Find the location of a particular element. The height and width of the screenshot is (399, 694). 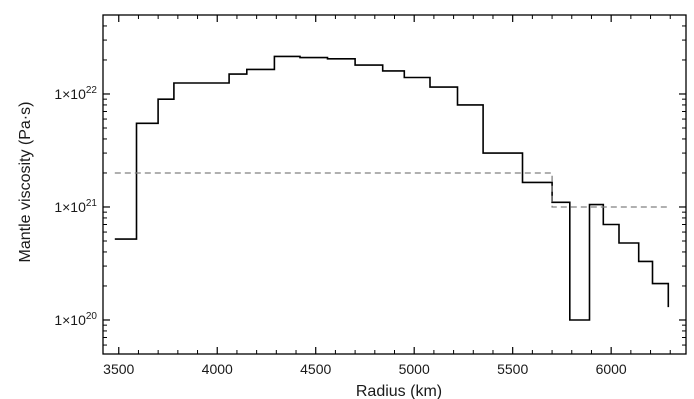

x-tick-label: 4000 is located at coordinates (217, 369).